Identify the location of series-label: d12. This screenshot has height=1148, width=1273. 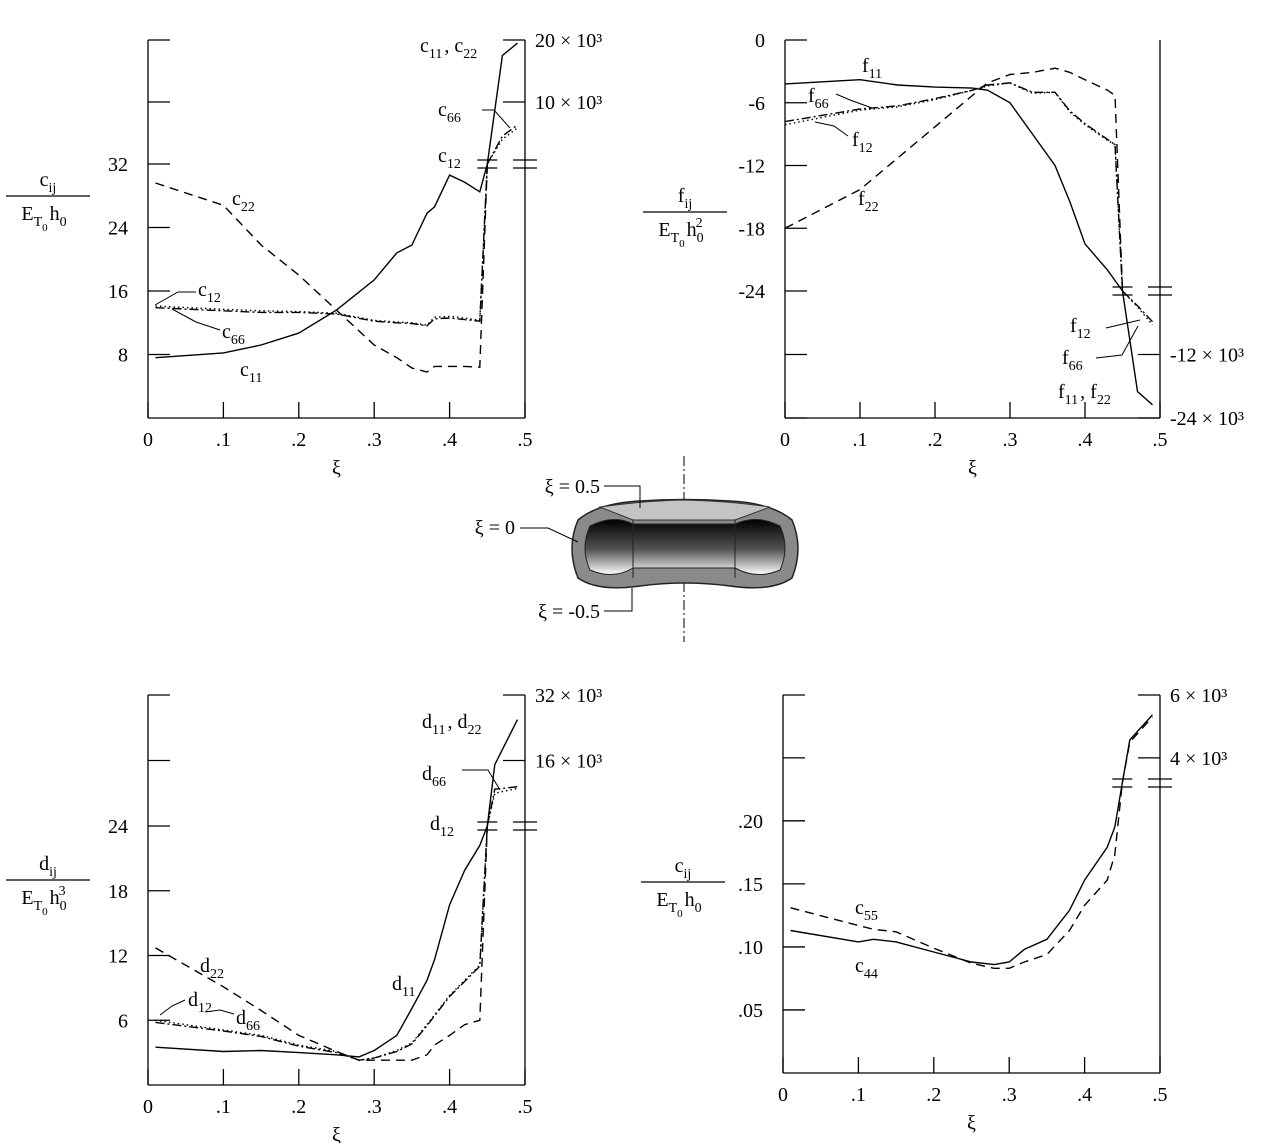
(442, 826).